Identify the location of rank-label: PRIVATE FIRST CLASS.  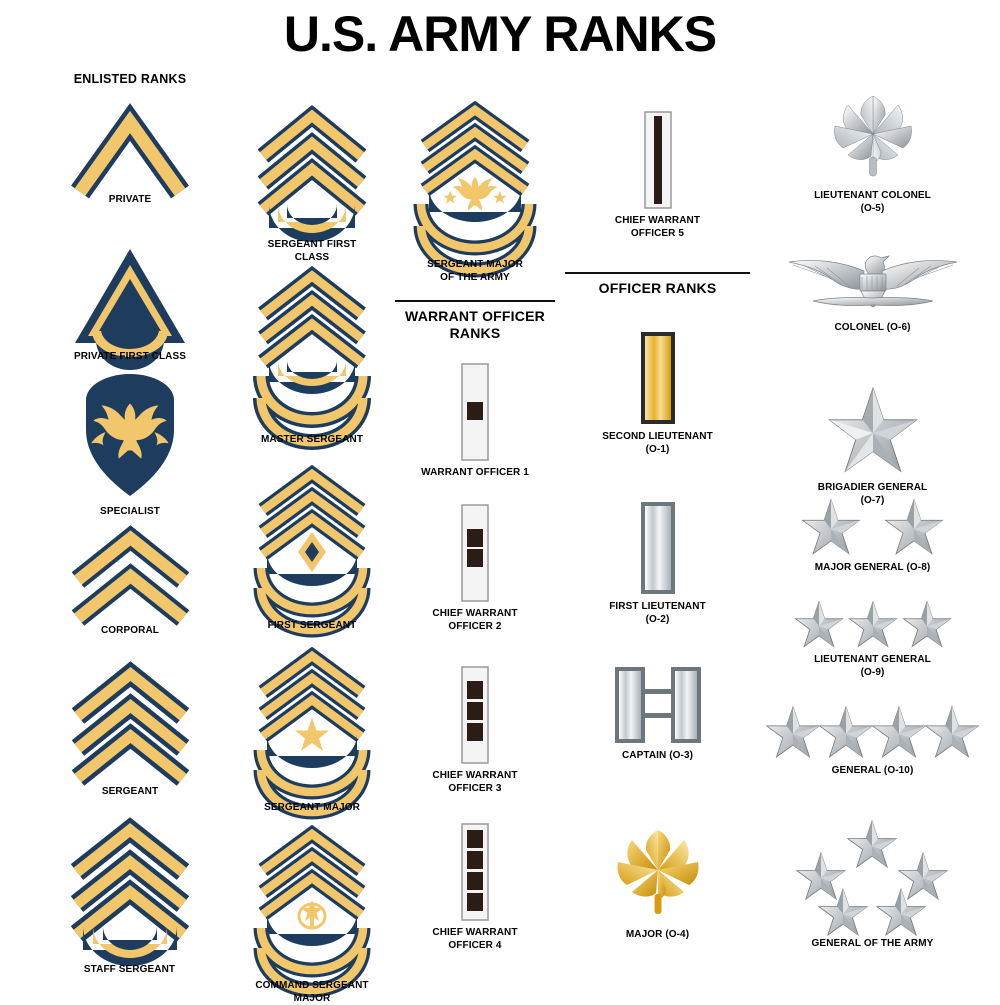
(130, 356).